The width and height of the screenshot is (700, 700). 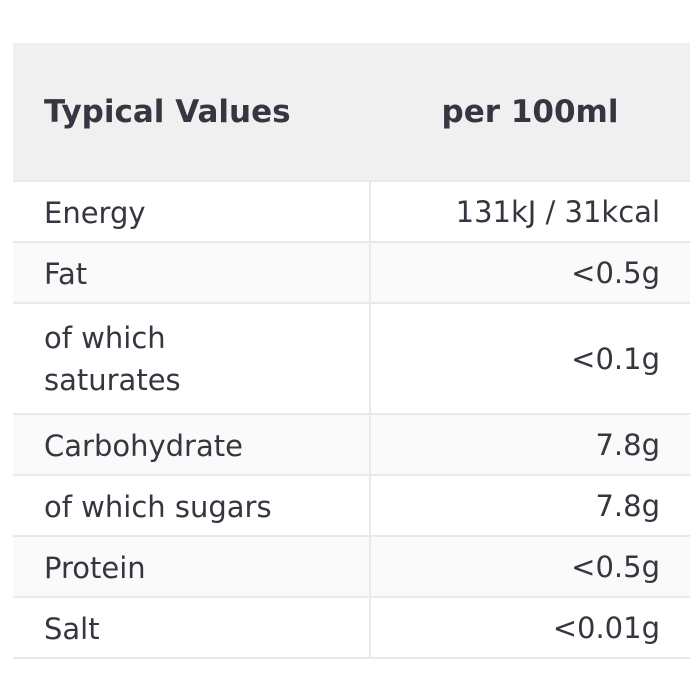 What do you see at coordinates (529, 627) in the screenshot?
I see `row-value-salt: <0.01g` at bounding box center [529, 627].